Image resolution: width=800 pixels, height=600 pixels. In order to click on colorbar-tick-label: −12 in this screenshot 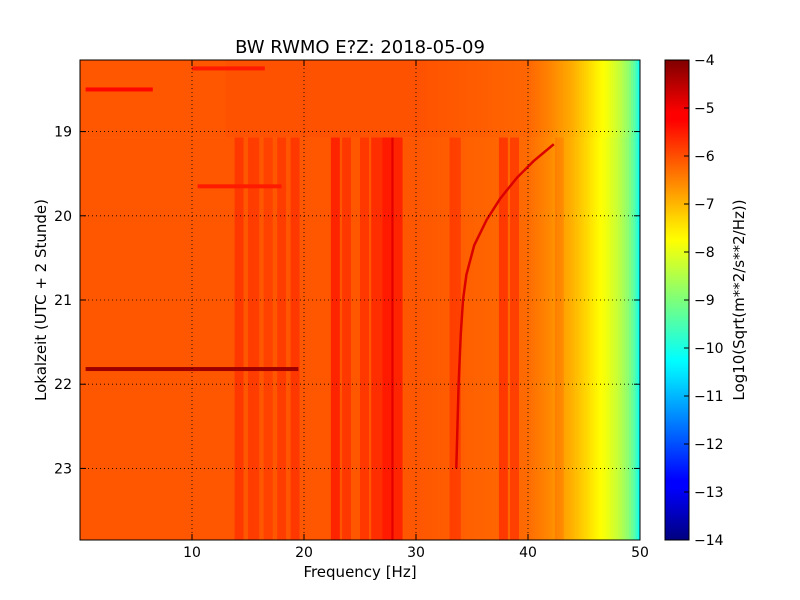, I will do `click(709, 445)`.